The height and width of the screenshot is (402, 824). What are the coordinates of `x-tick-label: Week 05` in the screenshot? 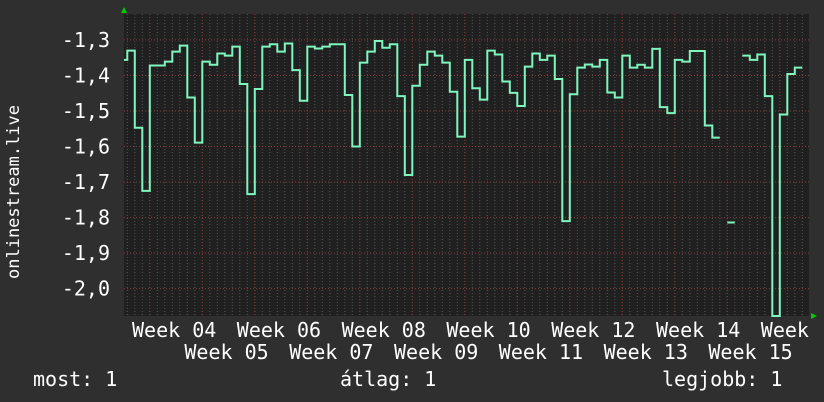 It's located at (226, 352).